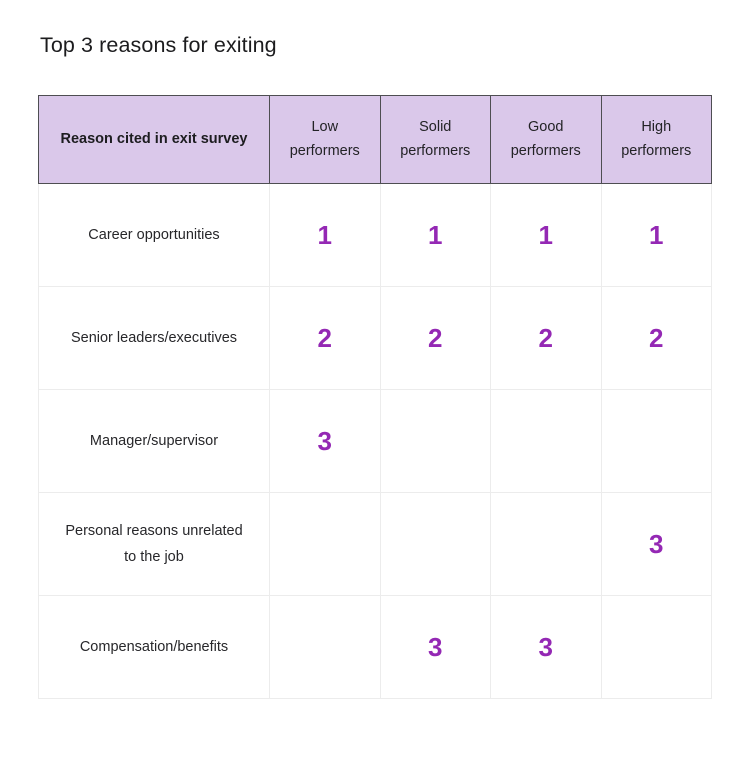 This screenshot has width=750, height=758. I want to click on table-row: Manager/supervisor 3, so click(375, 441).